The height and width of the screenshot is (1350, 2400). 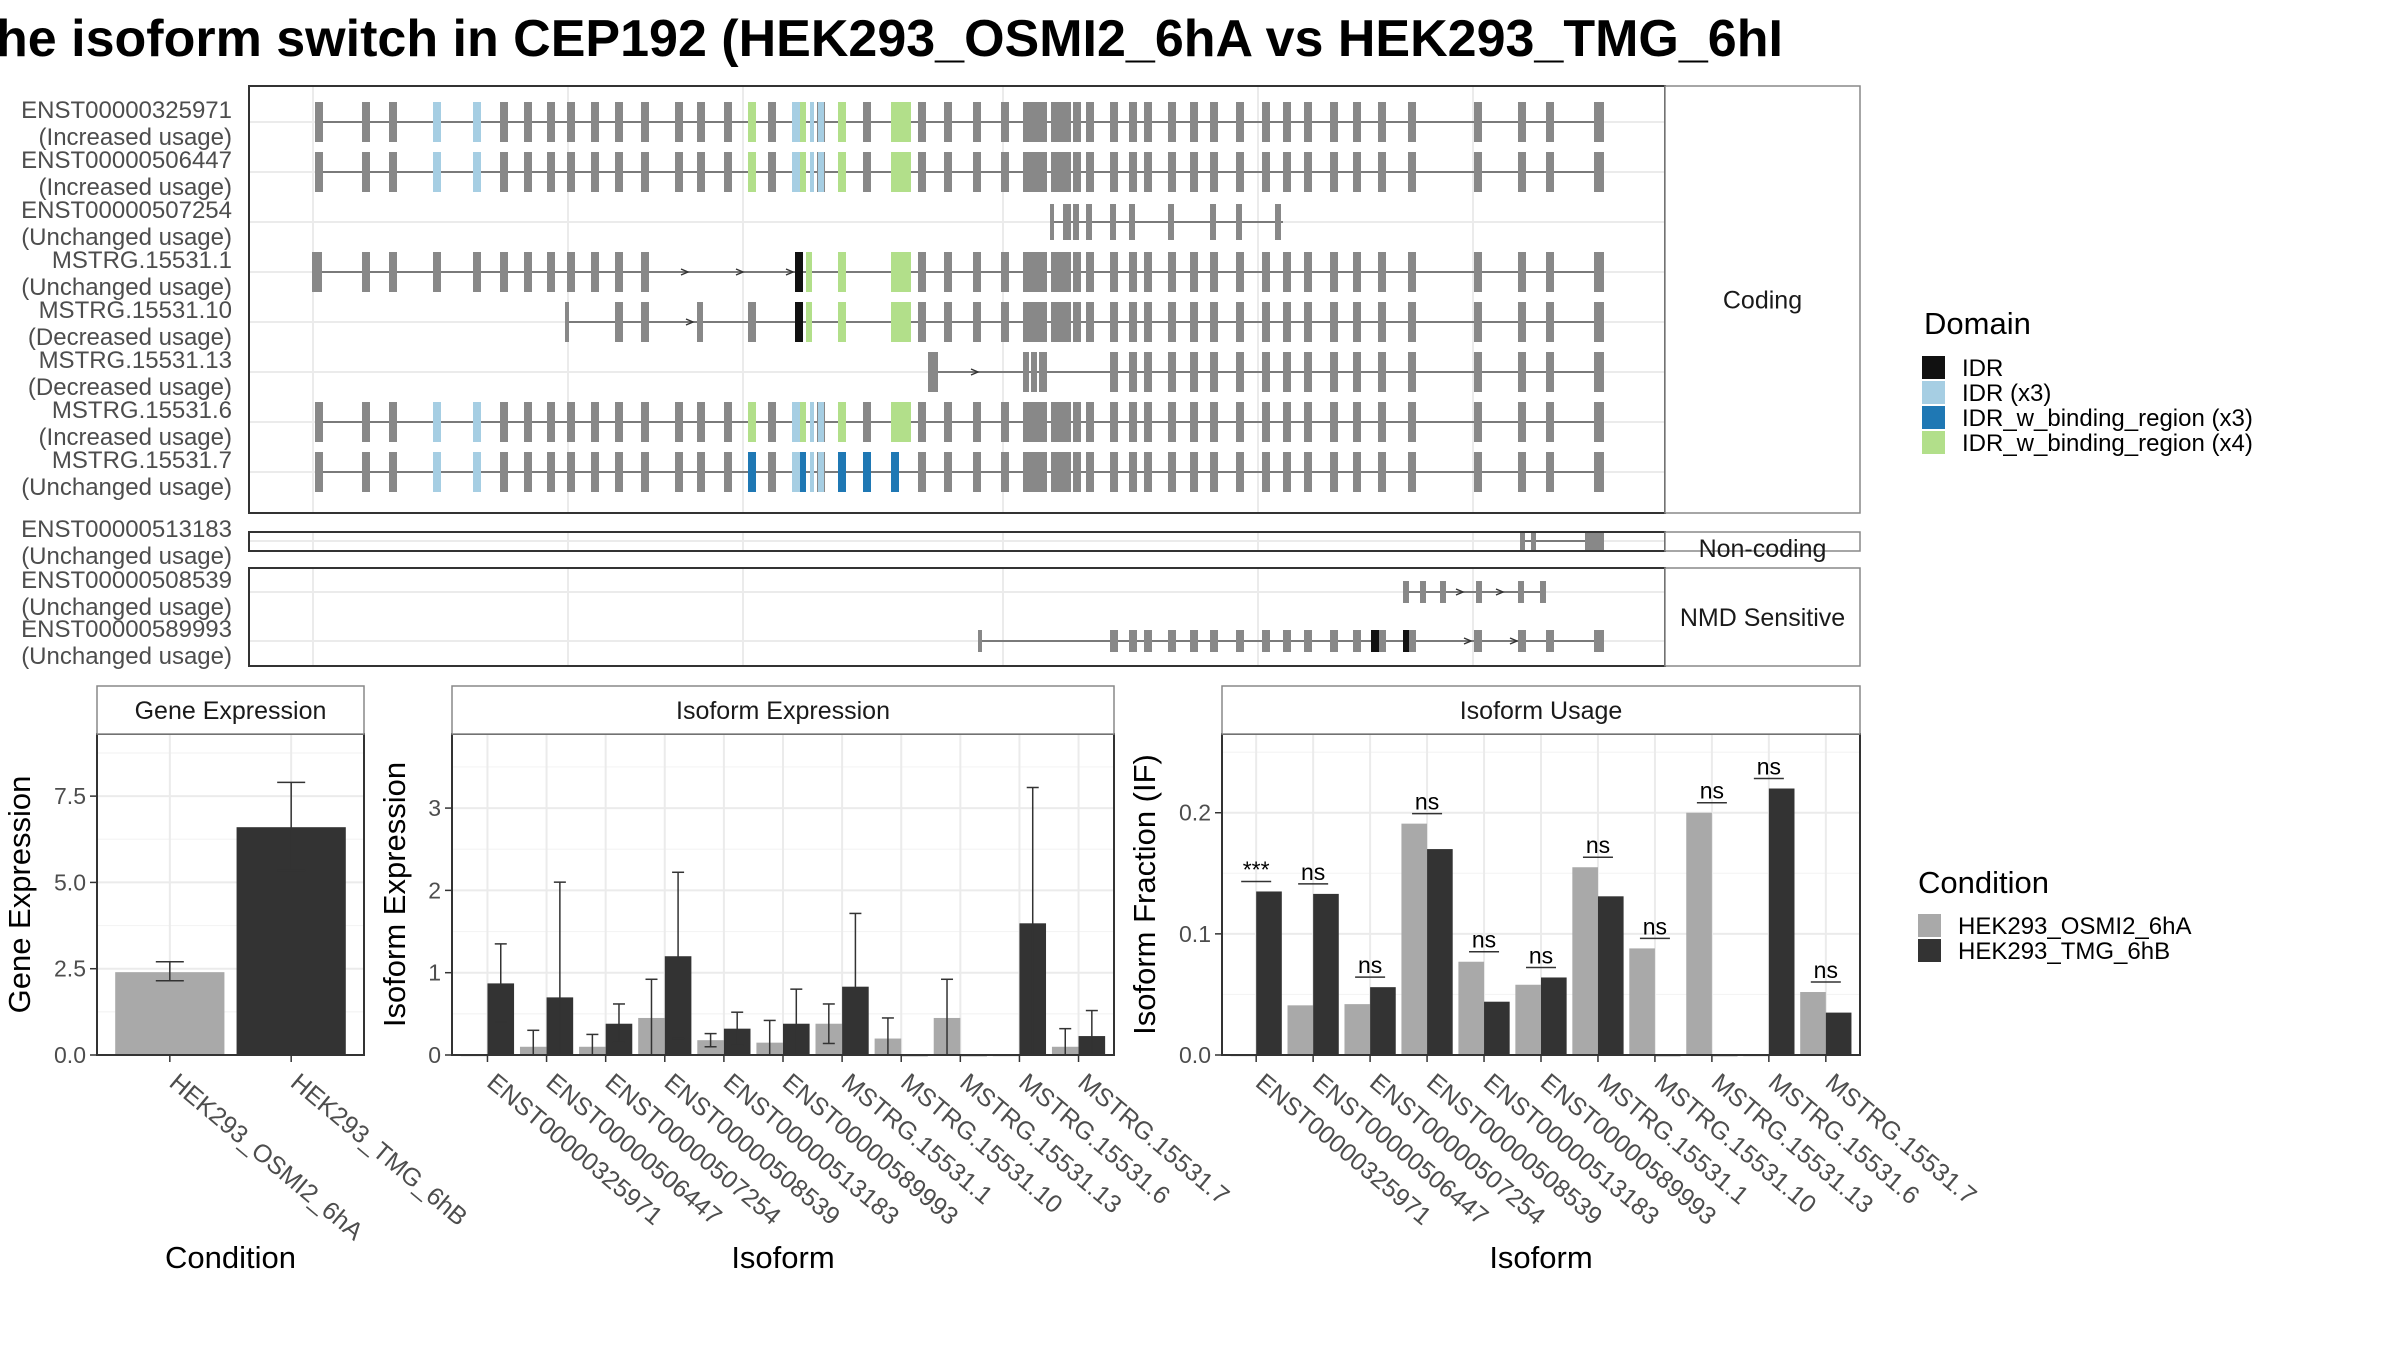 What do you see at coordinates (126, 529) in the screenshot?
I see `transcript-id-label: ENST00000513183` at bounding box center [126, 529].